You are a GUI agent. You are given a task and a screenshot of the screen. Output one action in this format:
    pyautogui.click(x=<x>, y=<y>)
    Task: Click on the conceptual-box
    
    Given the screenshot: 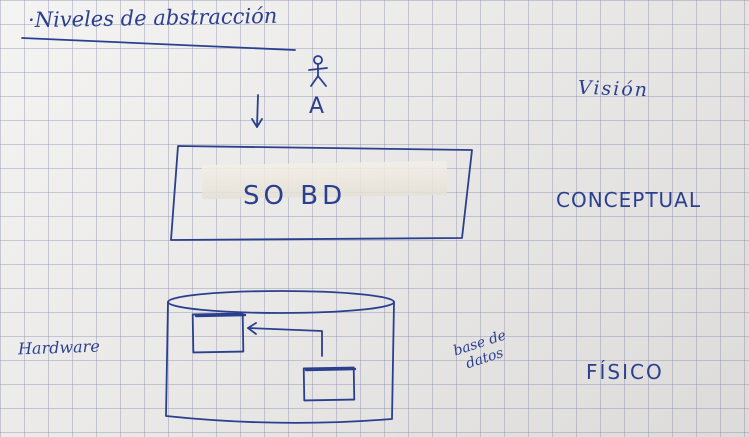 What is the action you would take?
    pyautogui.click(x=321, y=193)
    